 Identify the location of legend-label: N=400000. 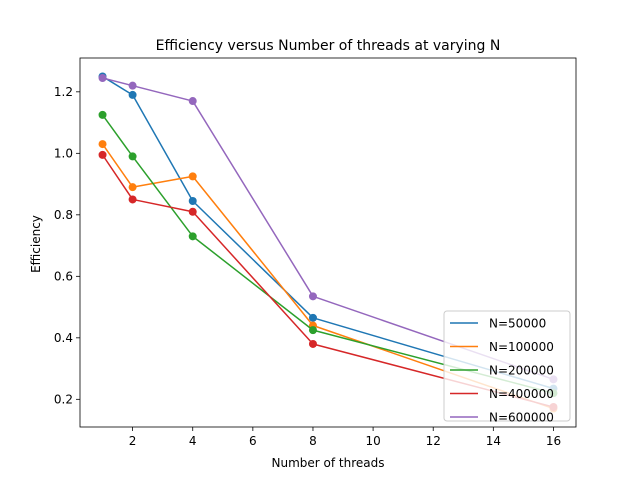
(521, 394).